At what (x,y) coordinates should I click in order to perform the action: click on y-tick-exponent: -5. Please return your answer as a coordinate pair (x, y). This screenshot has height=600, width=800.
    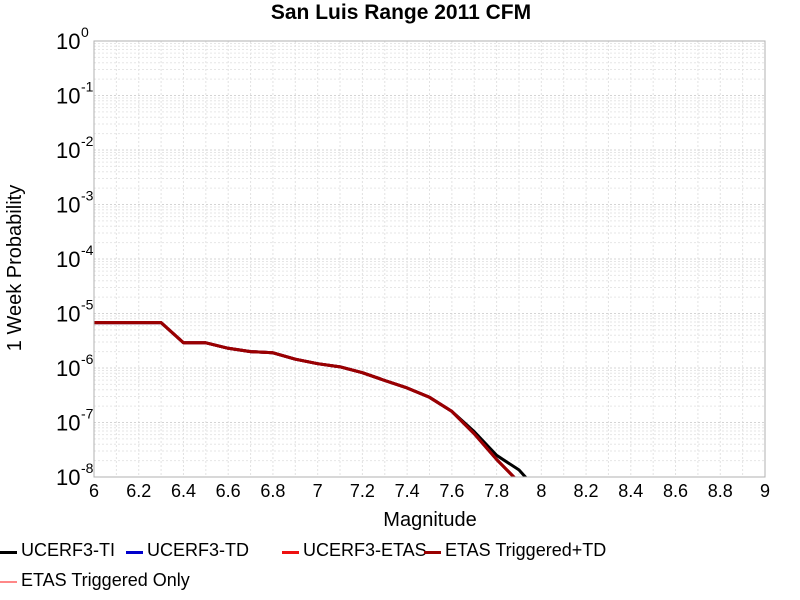
    Looking at the image, I should click on (87, 305).